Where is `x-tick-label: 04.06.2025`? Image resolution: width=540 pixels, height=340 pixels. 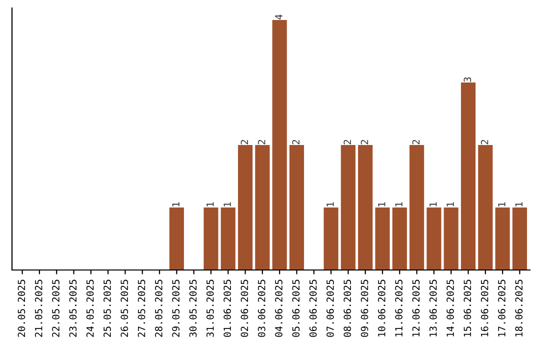
x-tick-label: 04.06.2025 is located at coordinates (278, 308).